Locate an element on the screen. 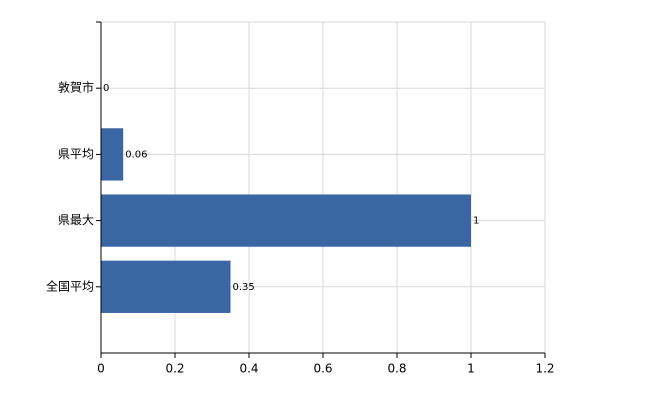  y-tick-label: 県平均 is located at coordinates (76, 154).